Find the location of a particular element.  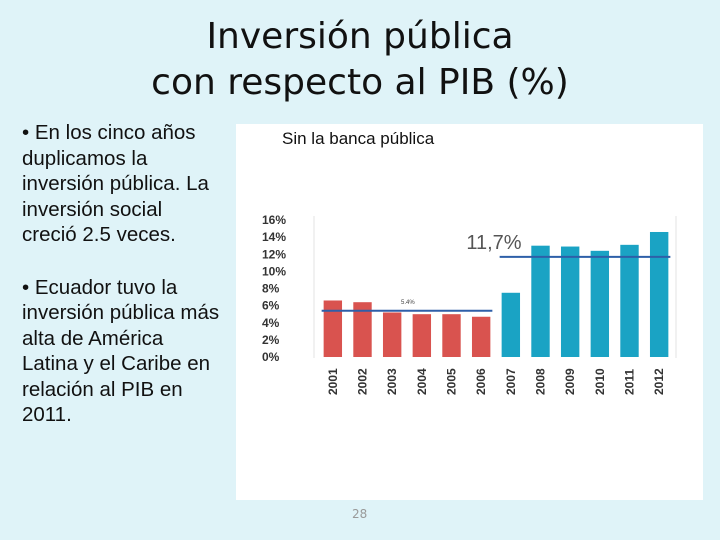

bar-2007 is located at coordinates (511, 324).